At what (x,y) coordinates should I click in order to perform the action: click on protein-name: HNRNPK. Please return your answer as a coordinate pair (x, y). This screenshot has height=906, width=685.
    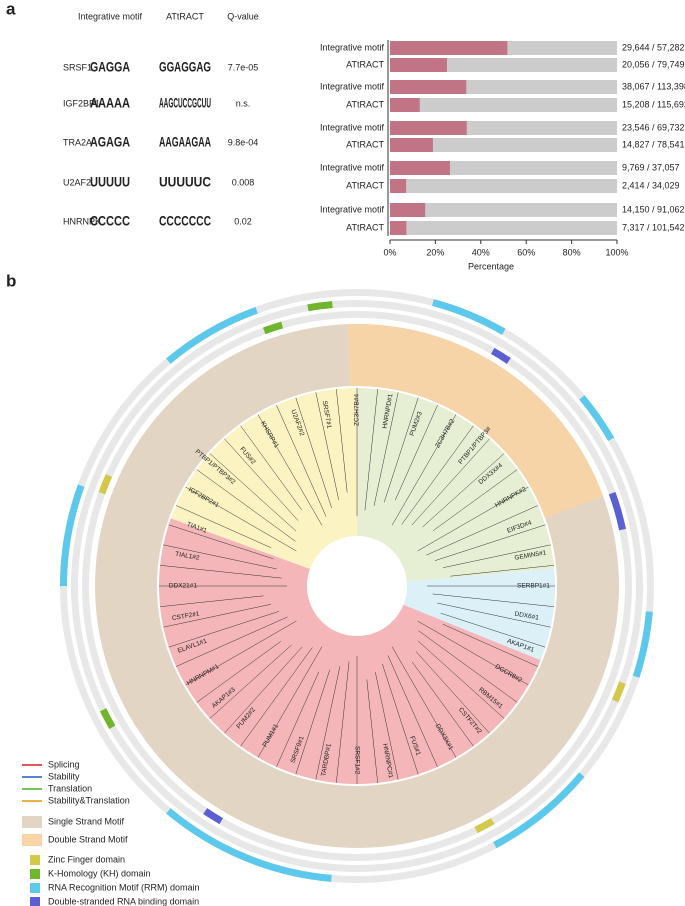
    Looking at the image, I should click on (82, 221).